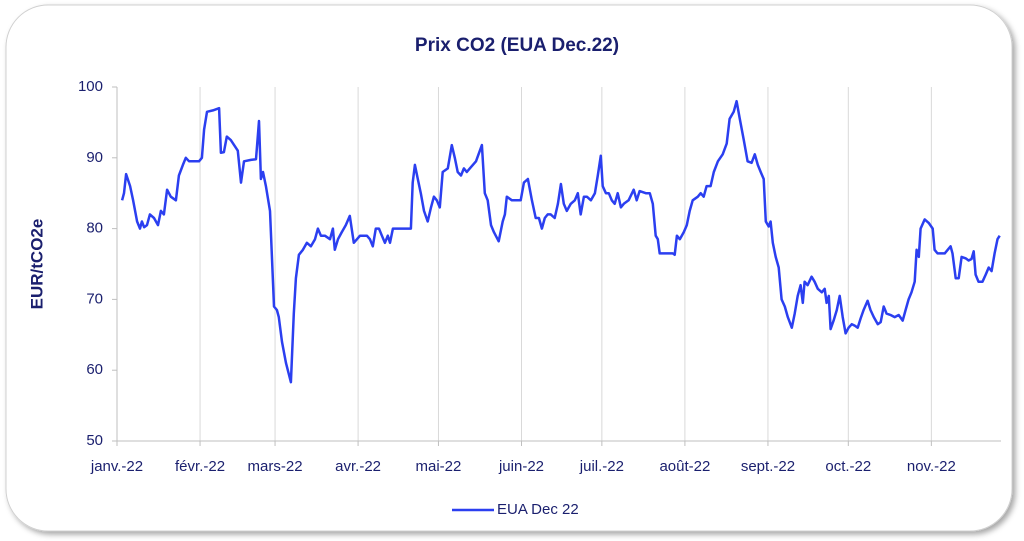  Describe the element at coordinates (768, 466) in the screenshot. I see `x-tick-label: sept.-22` at that location.